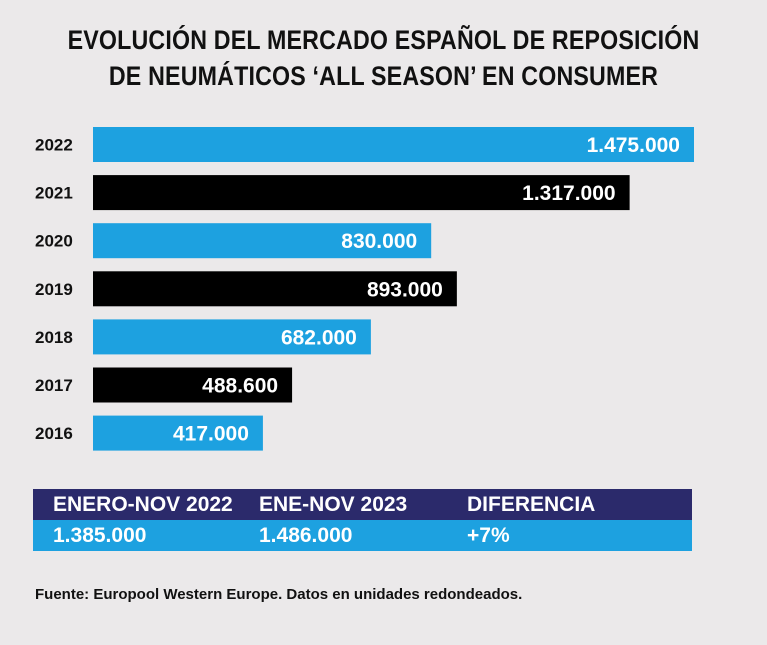 This screenshot has height=645, width=767. I want to click on summary-value-diferencia: +7%, so click(488, 535).